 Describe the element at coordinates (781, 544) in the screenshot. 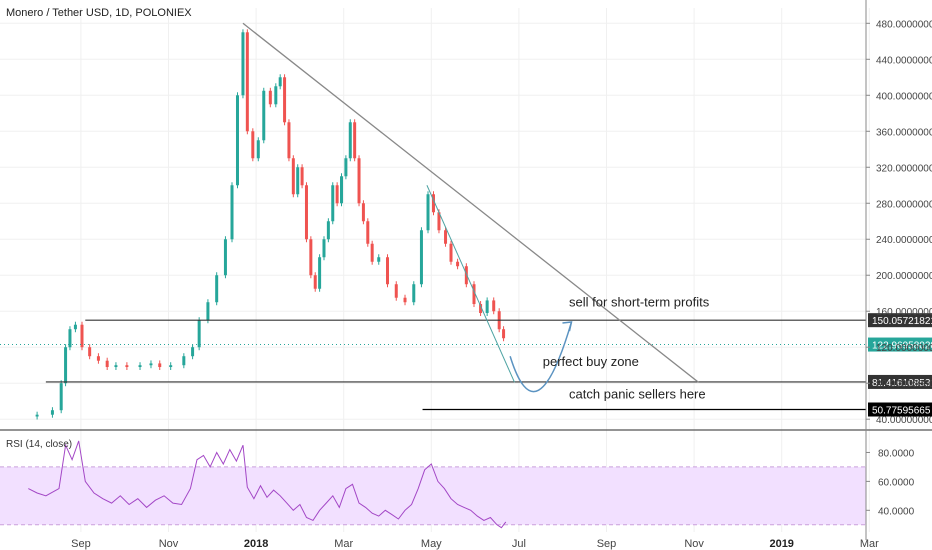

I see `x-tick-label-8: 2019` at that location.